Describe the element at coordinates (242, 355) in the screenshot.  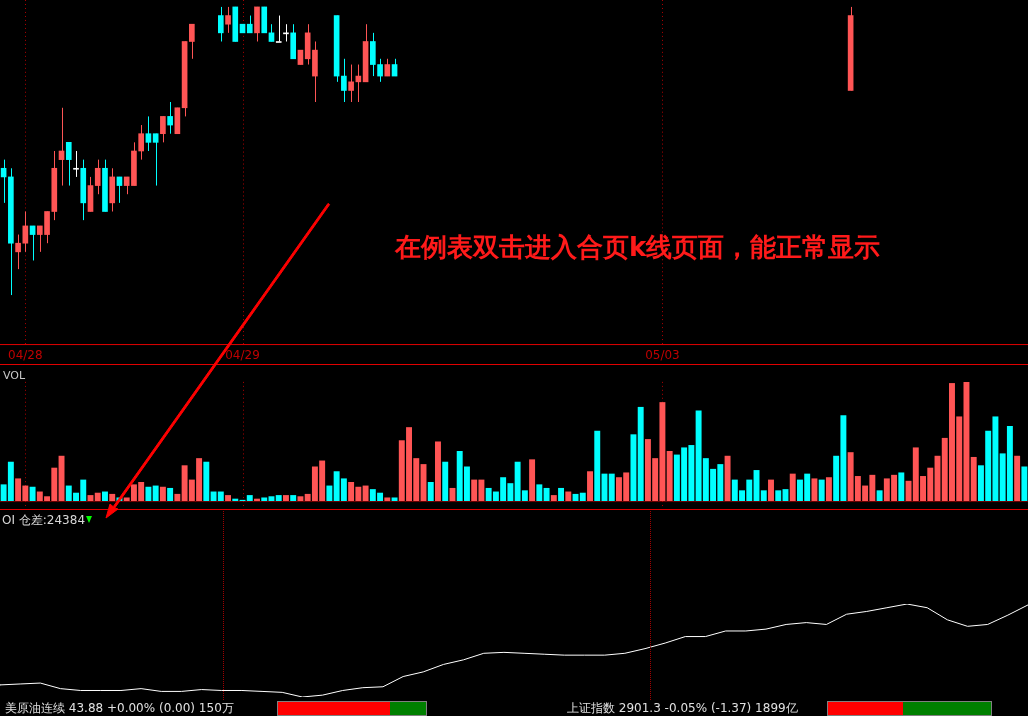
I see `x-tick-label: 04/29` at that location.